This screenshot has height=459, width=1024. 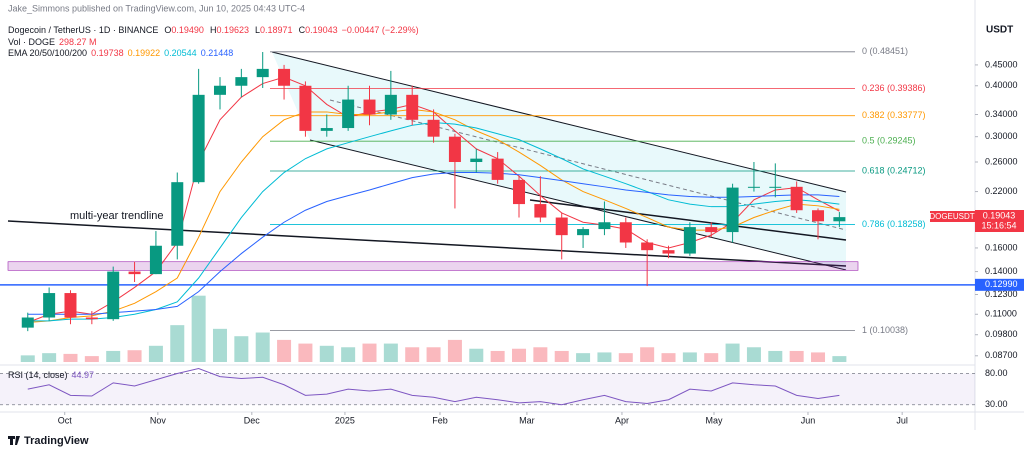 I want to click on ohlc-value: 0.19623, so click(x=232, y=30).